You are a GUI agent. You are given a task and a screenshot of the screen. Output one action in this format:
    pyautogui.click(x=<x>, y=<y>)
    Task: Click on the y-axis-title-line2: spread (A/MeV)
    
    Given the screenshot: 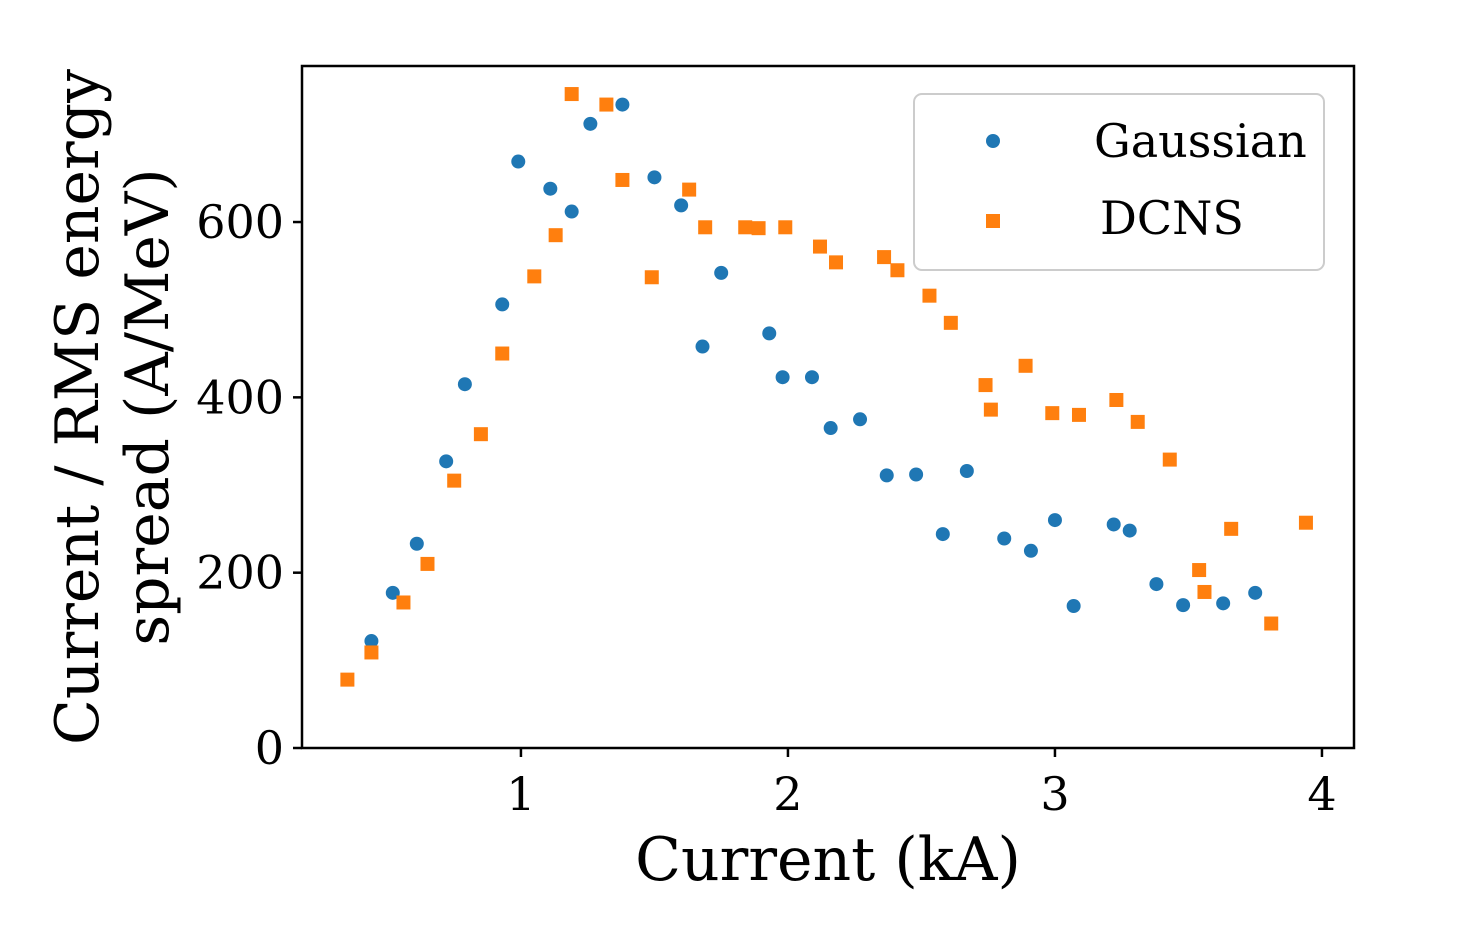 What is the action you would take?
    pyautogui.click(x=148, y=406)
    